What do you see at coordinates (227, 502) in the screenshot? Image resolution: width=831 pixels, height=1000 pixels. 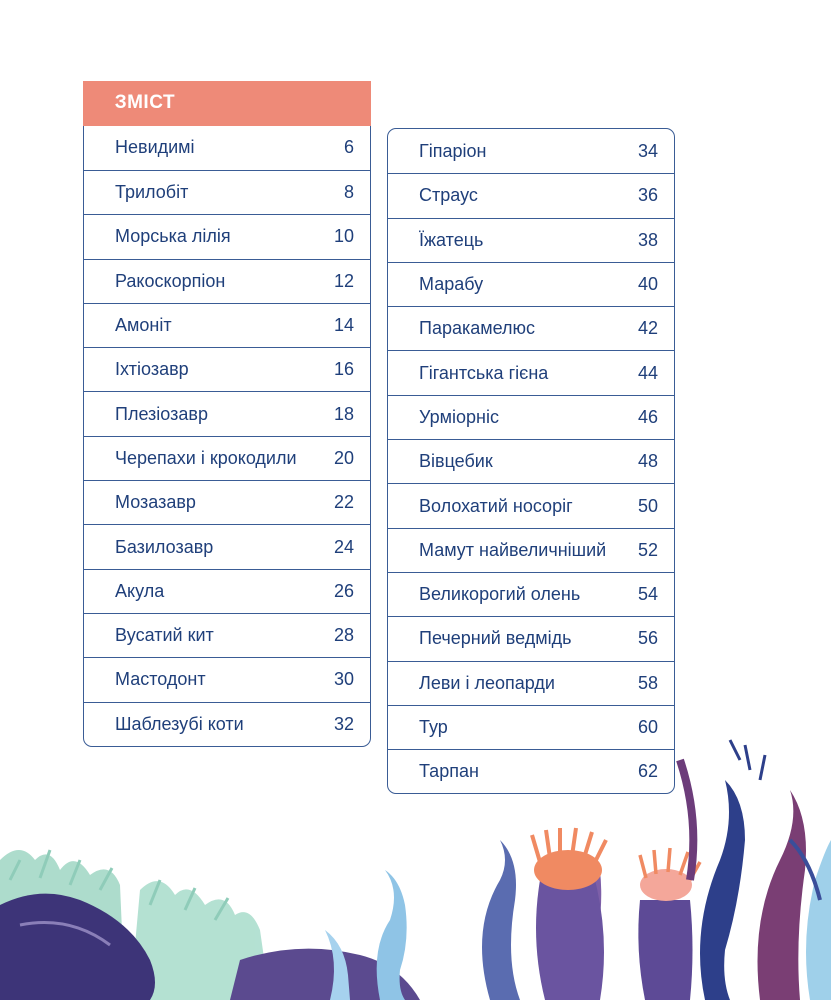 I see `toc-row: Мозазавр 22` at bounding box center [227, 502].